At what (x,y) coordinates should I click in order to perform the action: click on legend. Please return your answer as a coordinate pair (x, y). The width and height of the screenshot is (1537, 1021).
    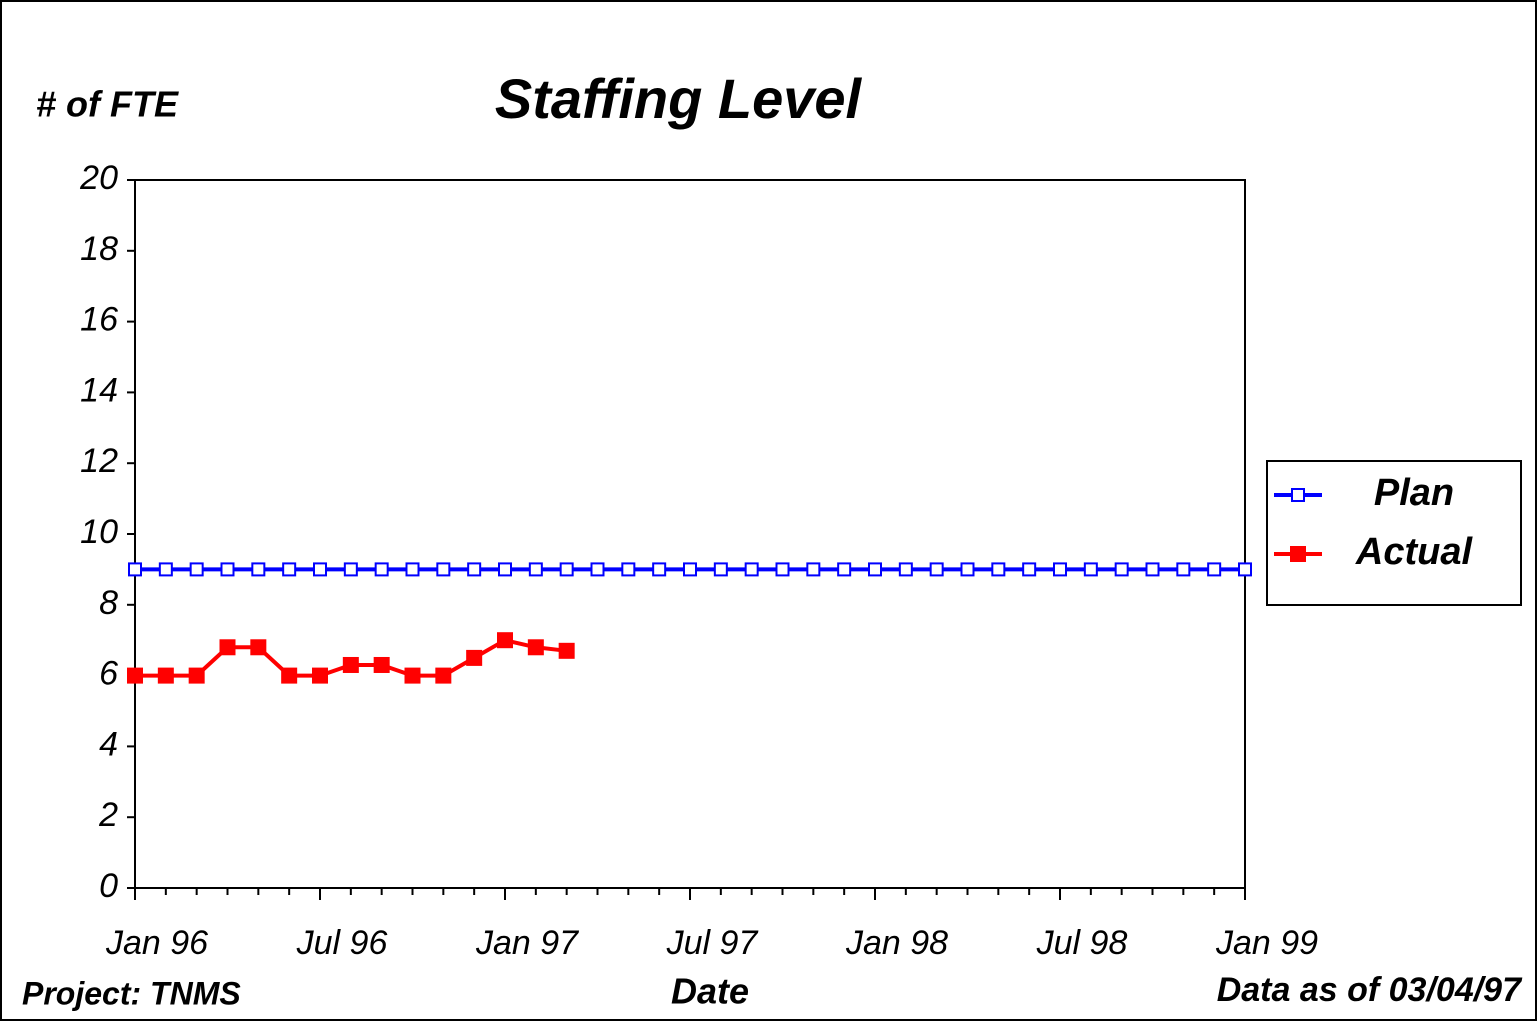
    Looking at the image, I should click on (1394, 533).